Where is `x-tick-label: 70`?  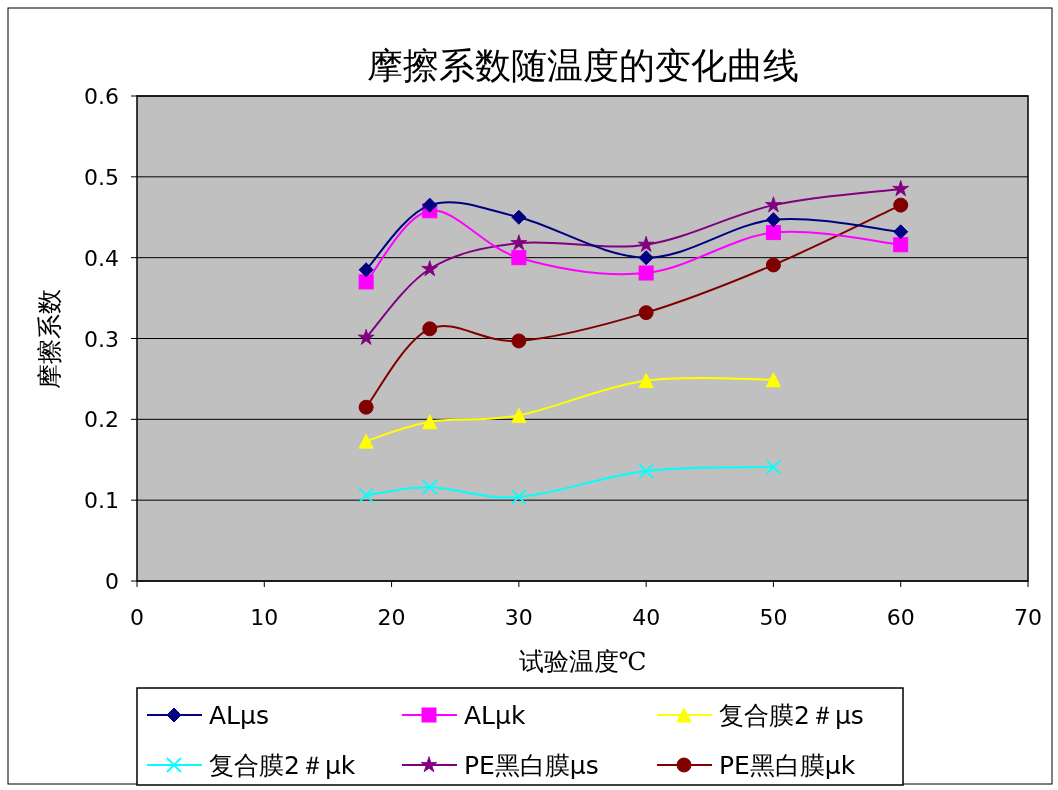
x-tick-label: 70 is located at coordinates (1028, 617).